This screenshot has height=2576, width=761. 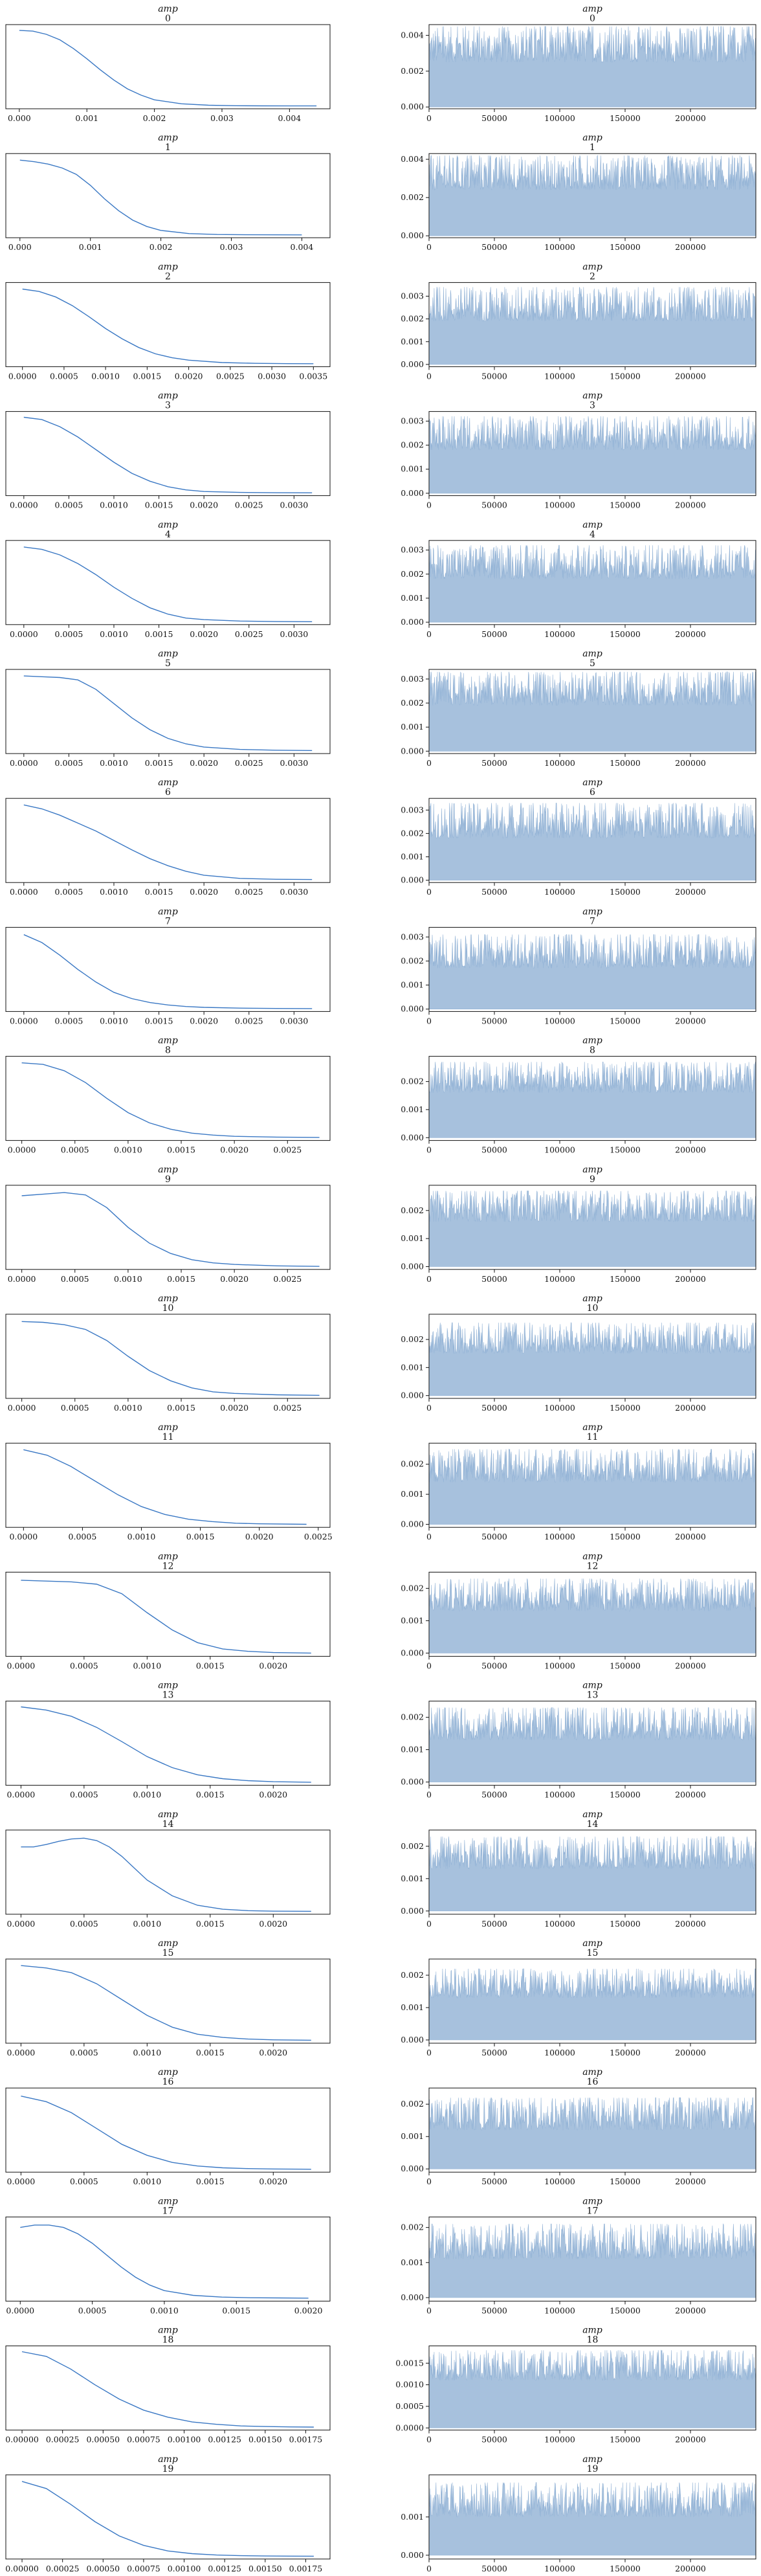 I want to click on panel-title-index: 10, so click(x=168, y=1308).